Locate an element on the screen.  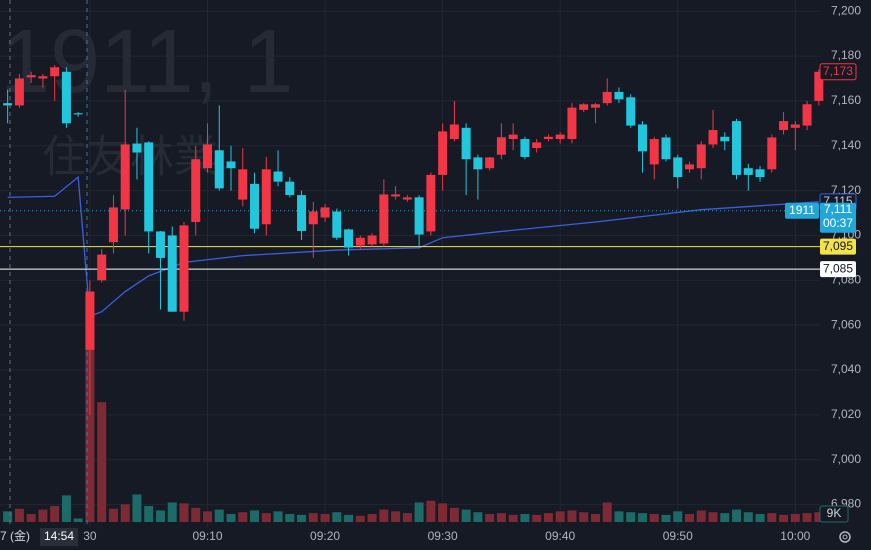
y-tick-label: 7,040 is located at coordinates (846, 369).